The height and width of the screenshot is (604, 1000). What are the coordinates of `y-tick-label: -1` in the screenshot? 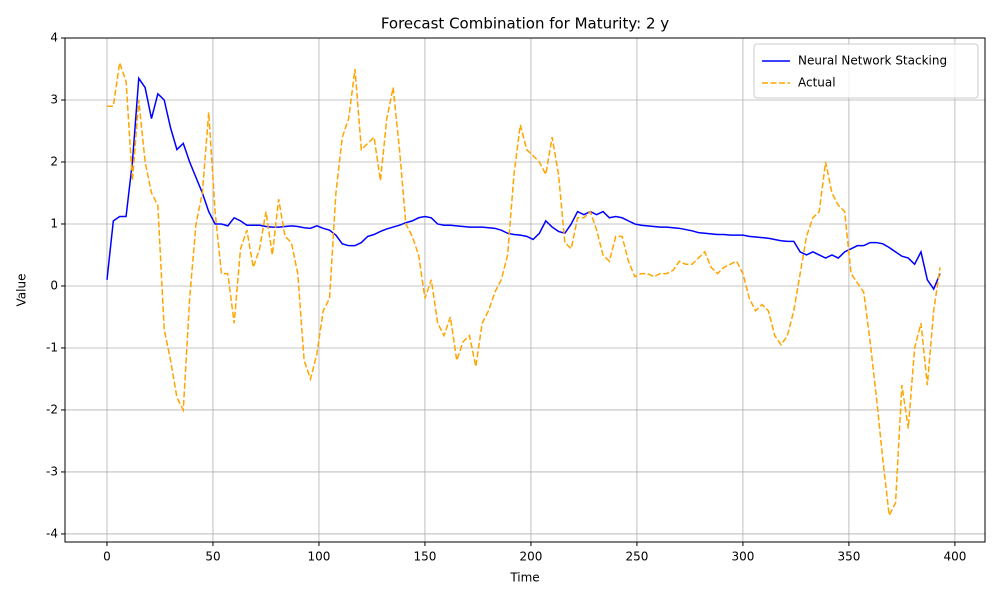 It's located at (52, 347).